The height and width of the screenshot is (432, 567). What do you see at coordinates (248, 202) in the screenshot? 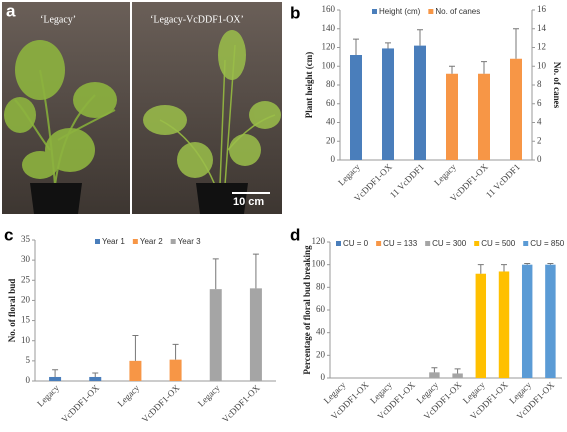
I see `scale-label: 10 cm` at bounding box center [248, 202].